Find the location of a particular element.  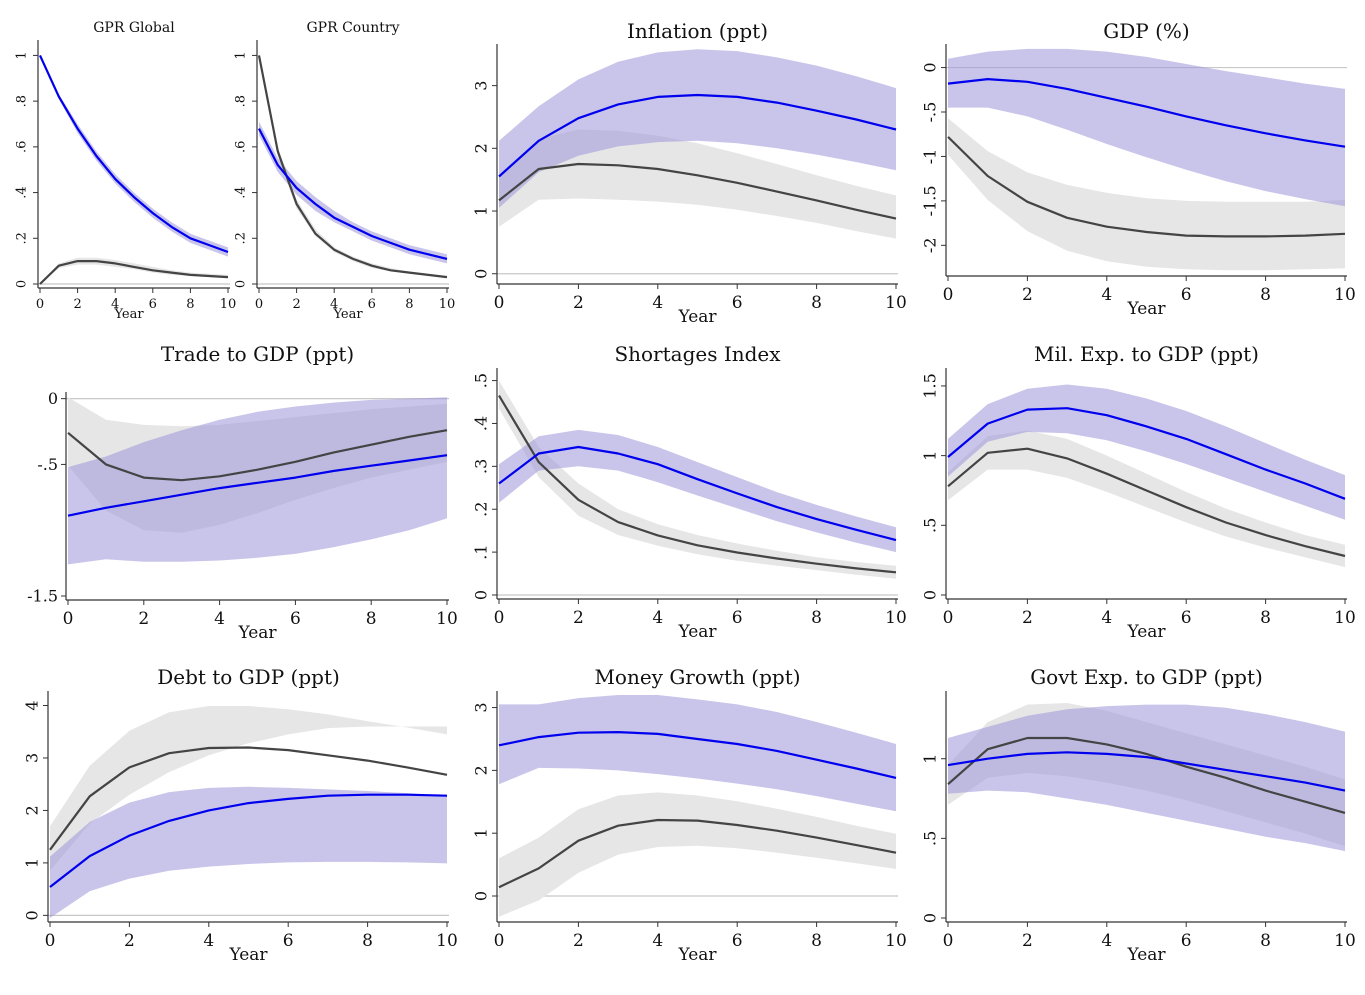

chart-title: GPR Country is located at coordinates (353, 28).